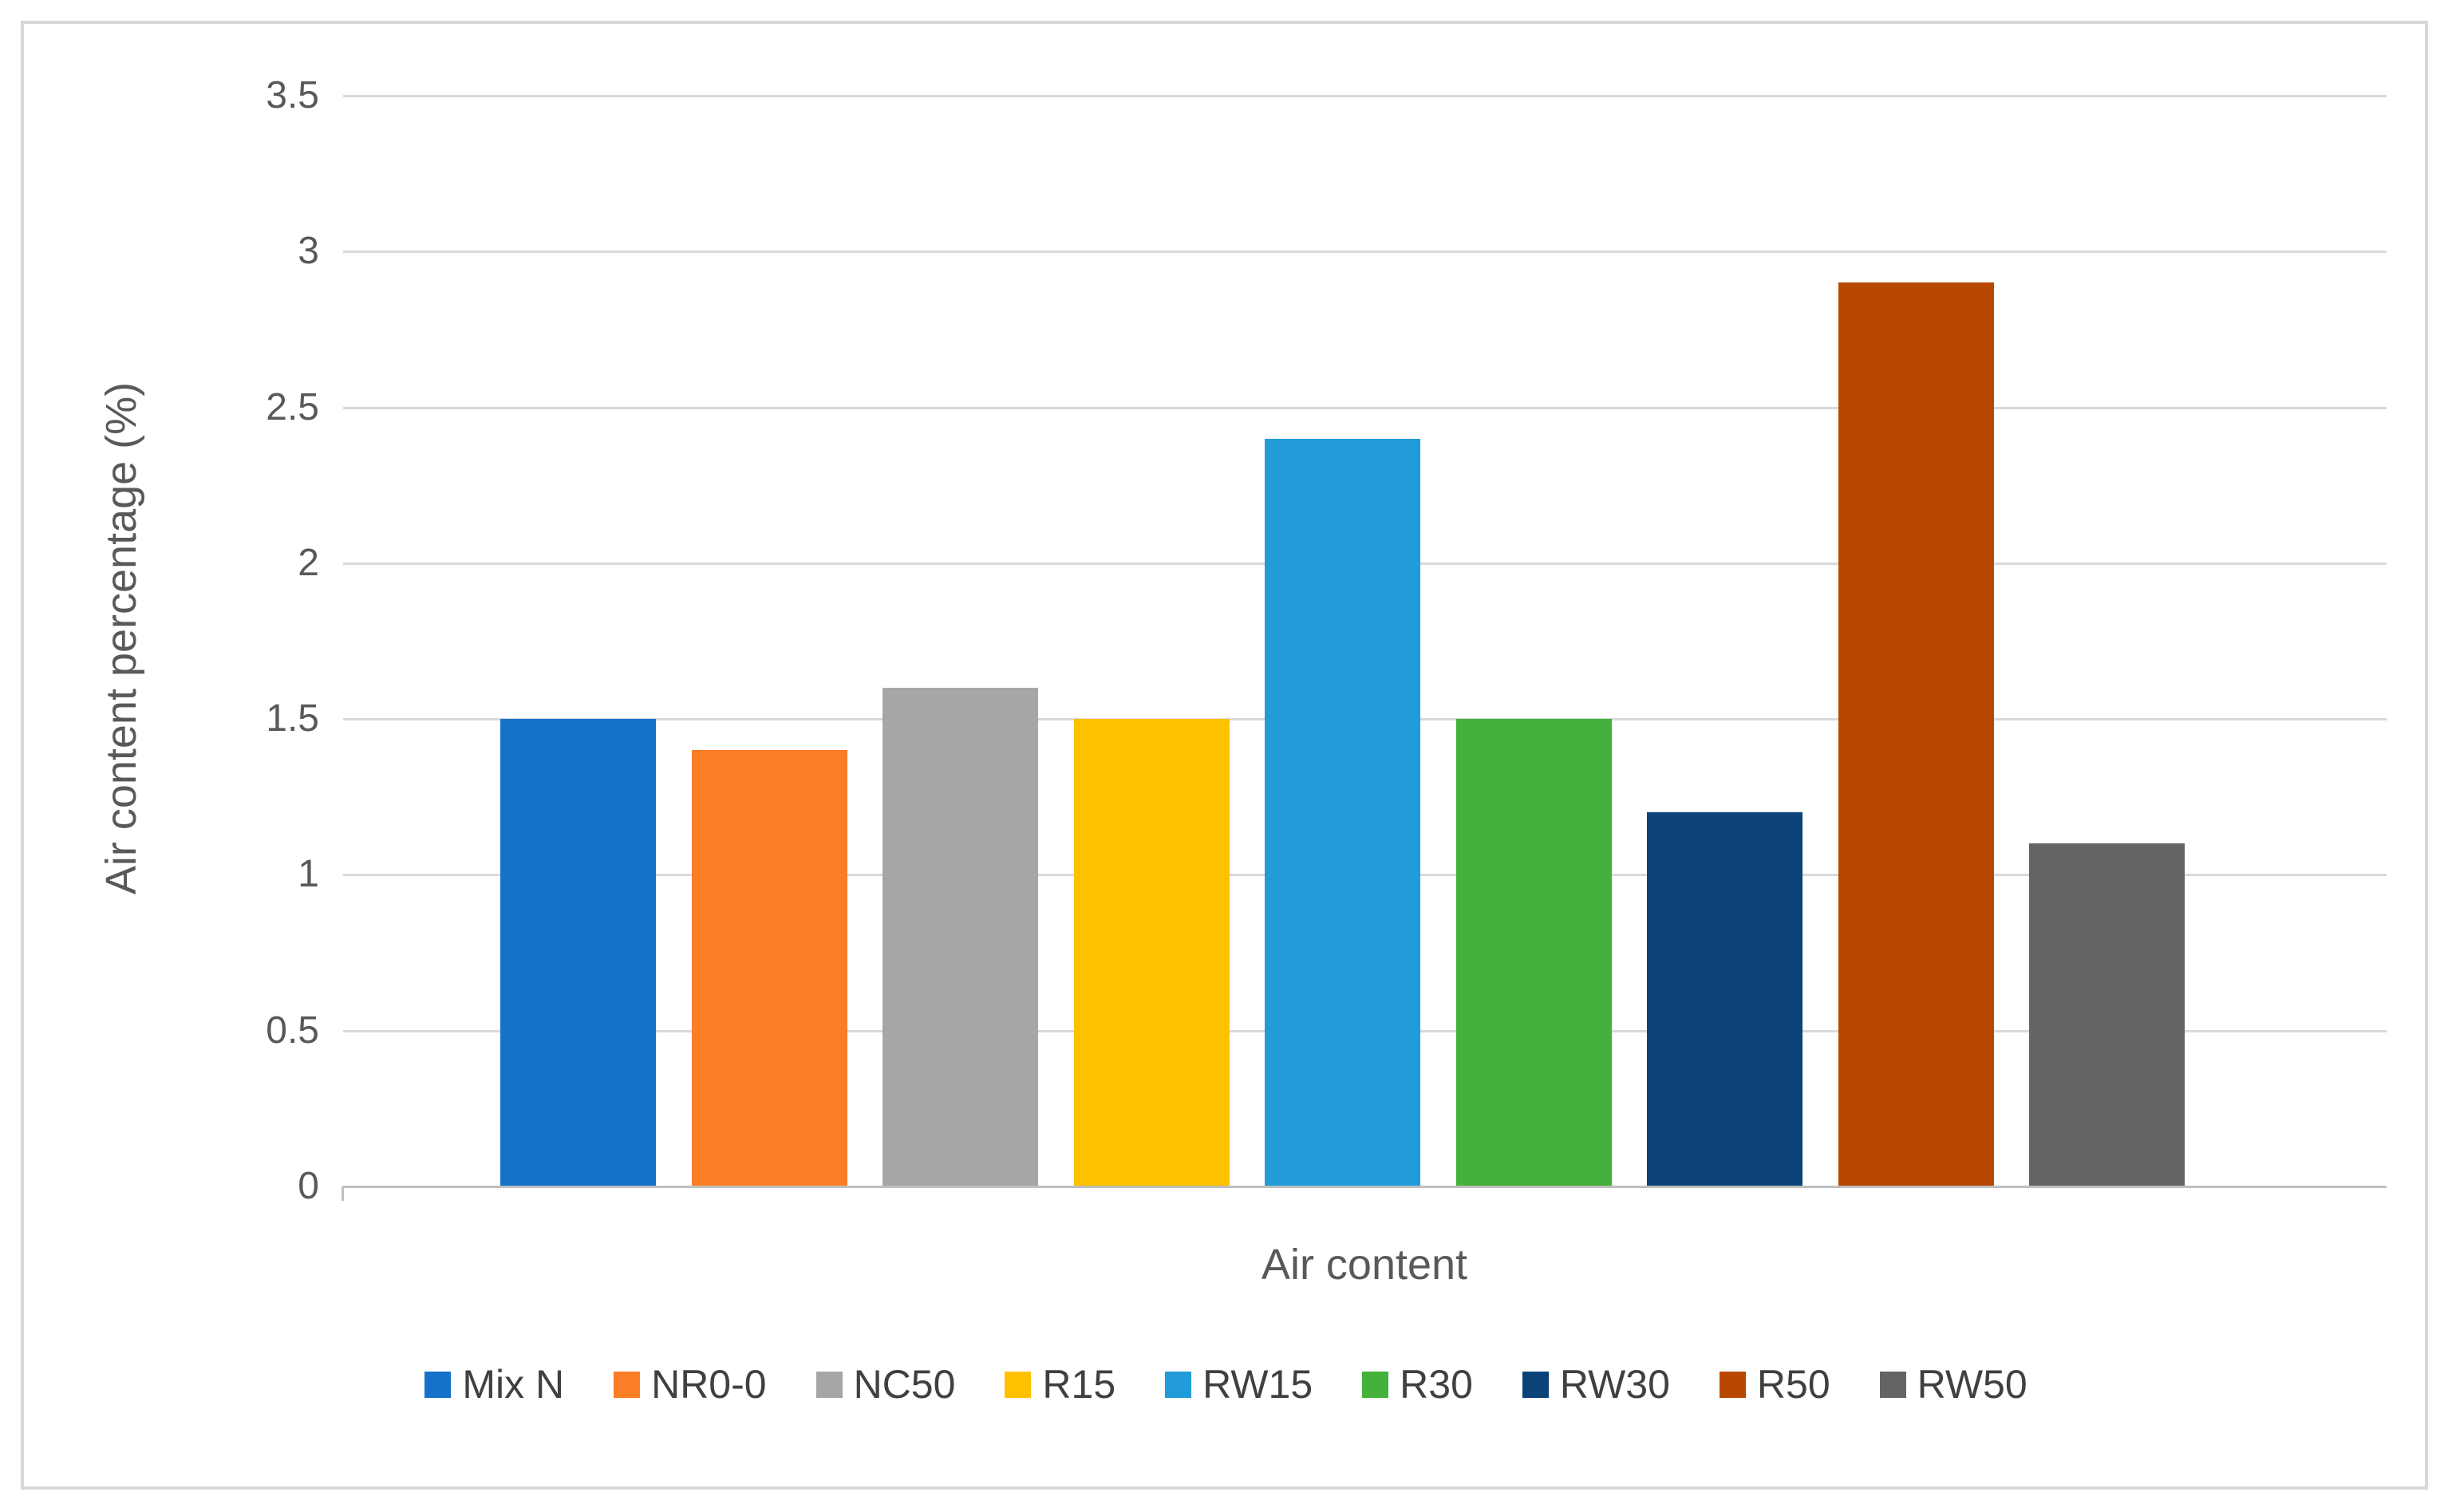 Image resolution: width=2452 pixels, height=1512 pixels. Describe the element at coordinates (2107, 1014) in the screenshot. I see `bar-rw50` at that location.